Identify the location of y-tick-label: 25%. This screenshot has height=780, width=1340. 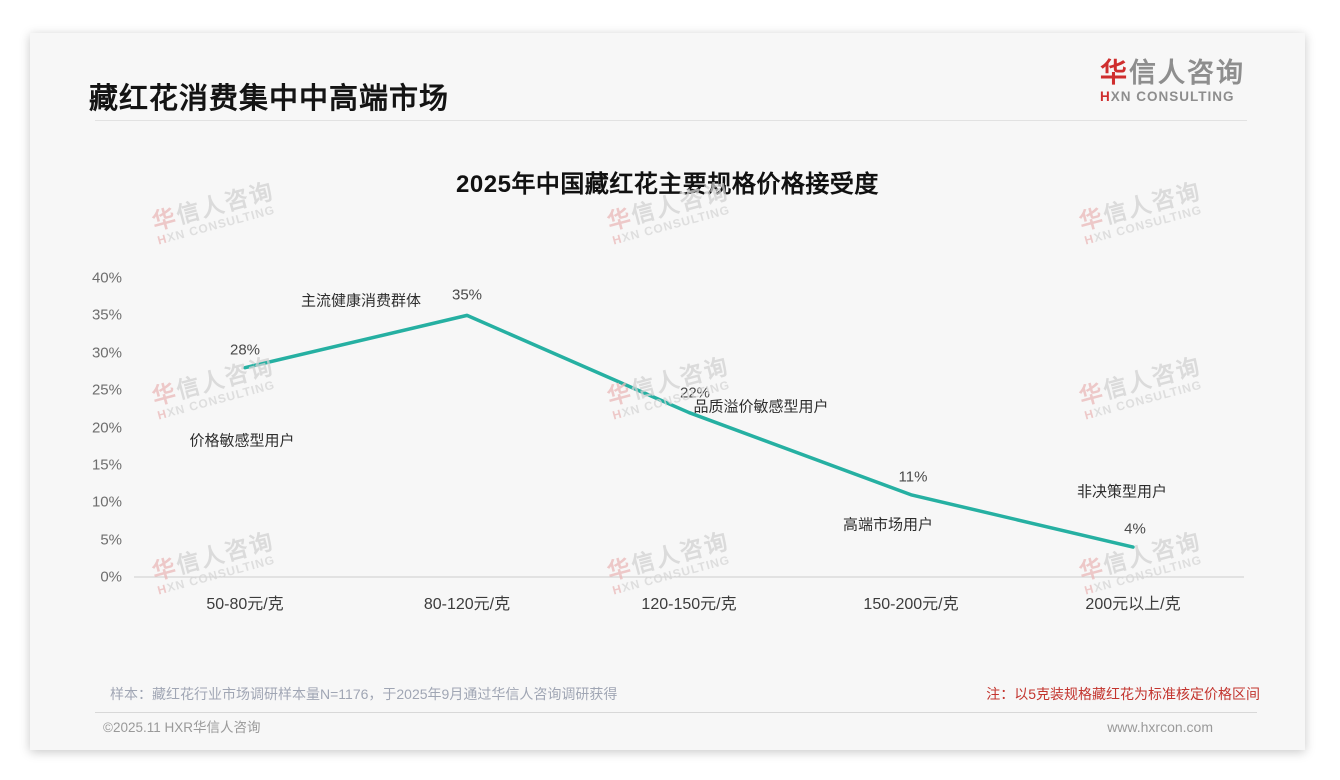
(106, 390).